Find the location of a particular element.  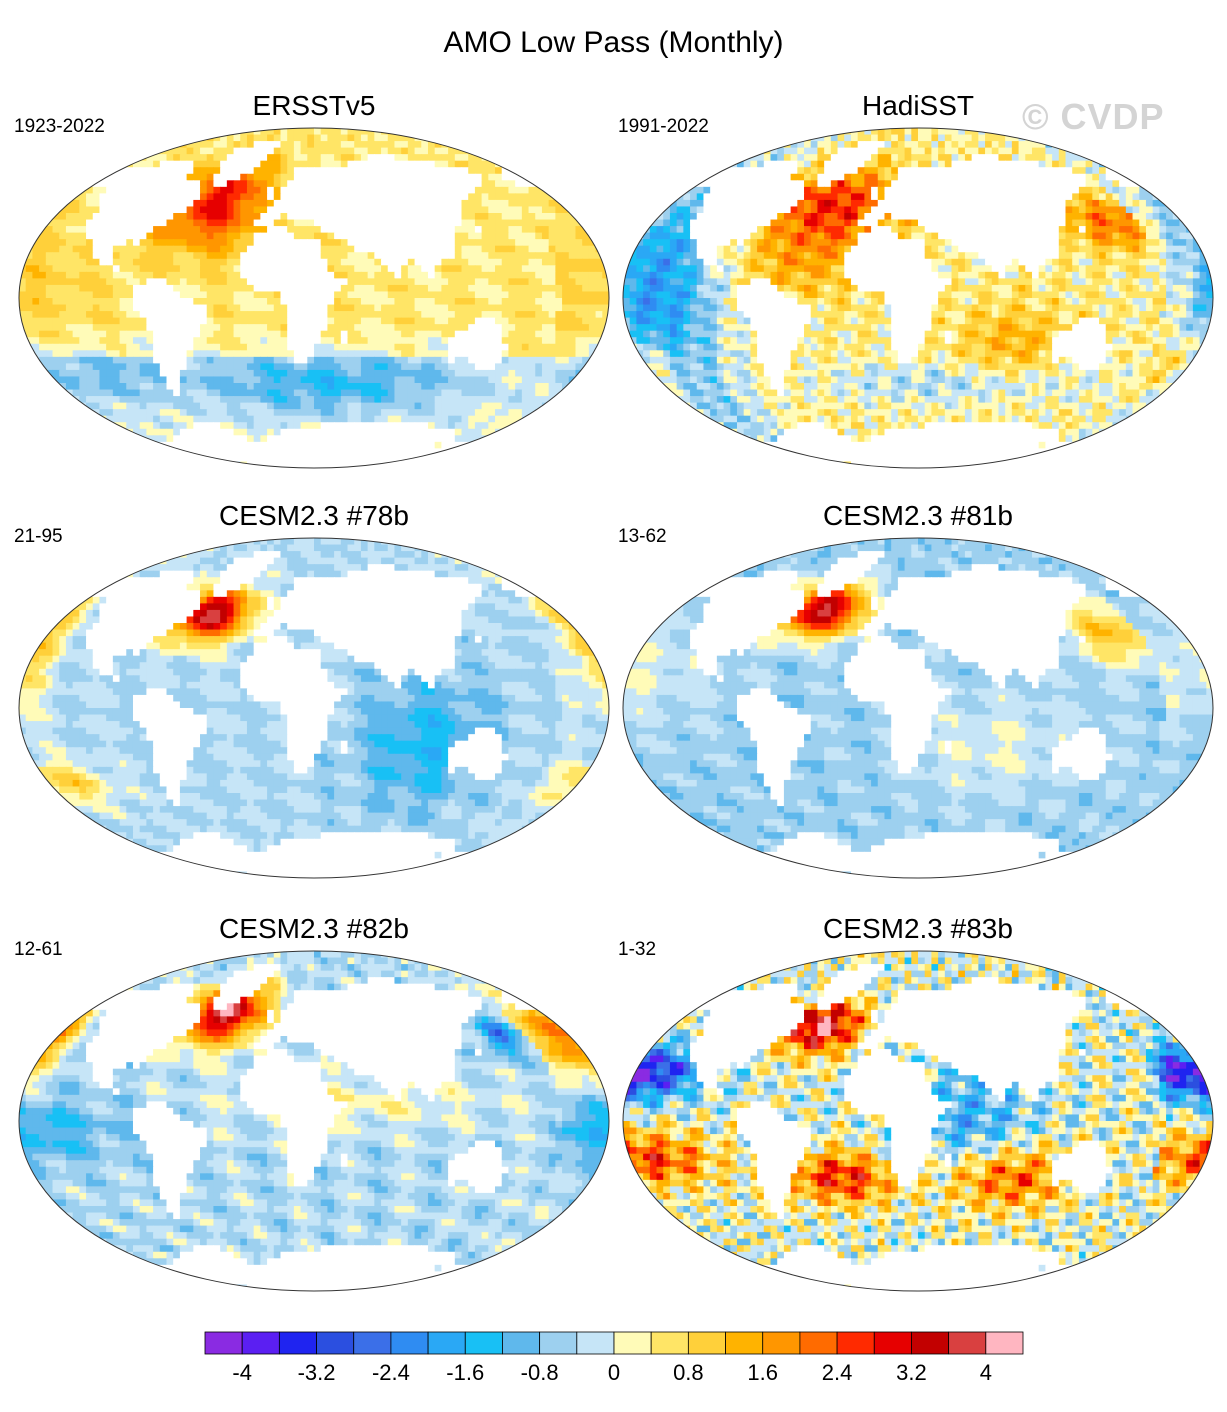

map-cesm-78b is located at coordinates (314, 708).